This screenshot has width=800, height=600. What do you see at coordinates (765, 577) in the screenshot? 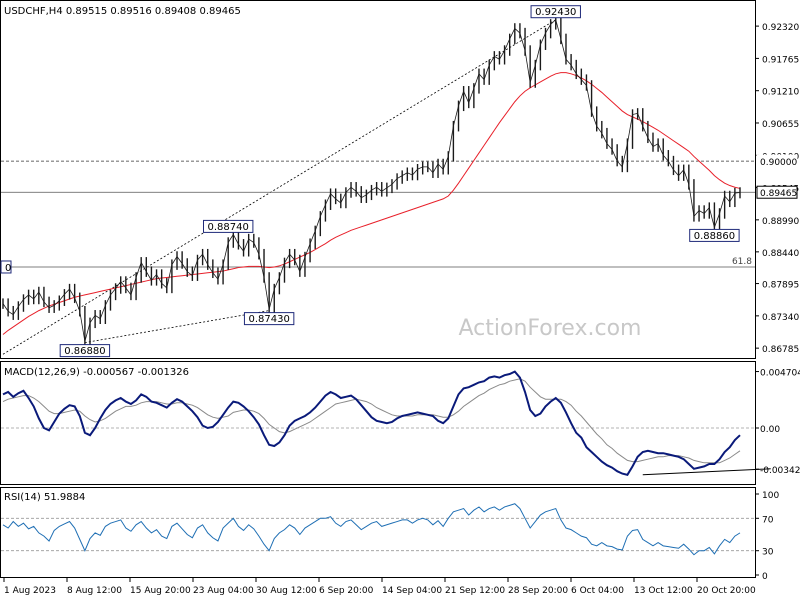
I see `rsi-tick-label: 0` at bounding box center [765, 577].